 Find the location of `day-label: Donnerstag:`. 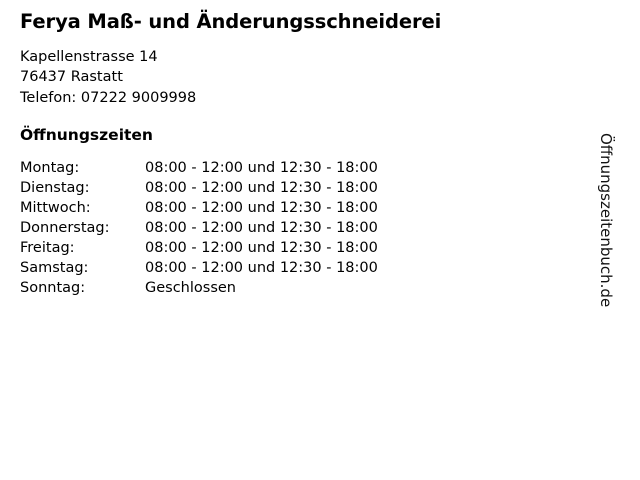

day-label: Donnerstag: is located at coordinates (65, 227).